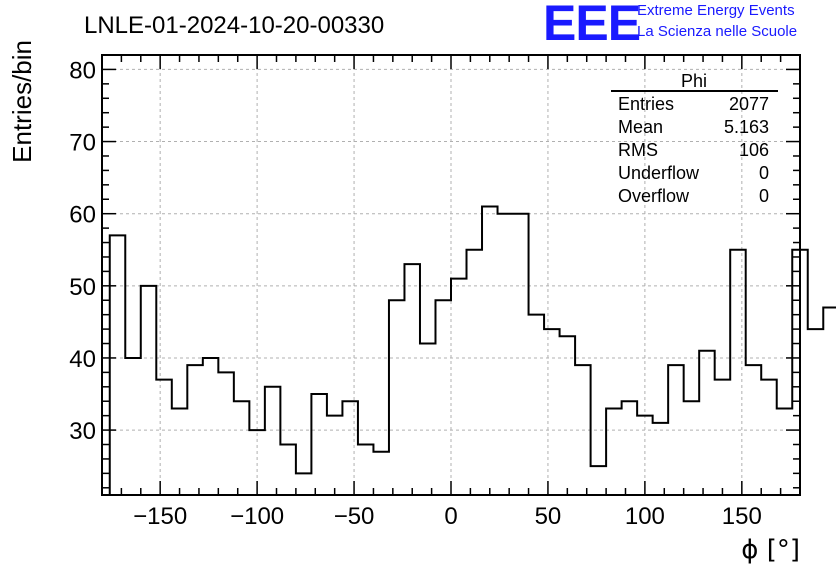 This screenshot has height=572, width=836. What do you see at coordinates (82, 143) in the screenshot?
I see `y-tick-label: 70` at bounding box center [82, 143].